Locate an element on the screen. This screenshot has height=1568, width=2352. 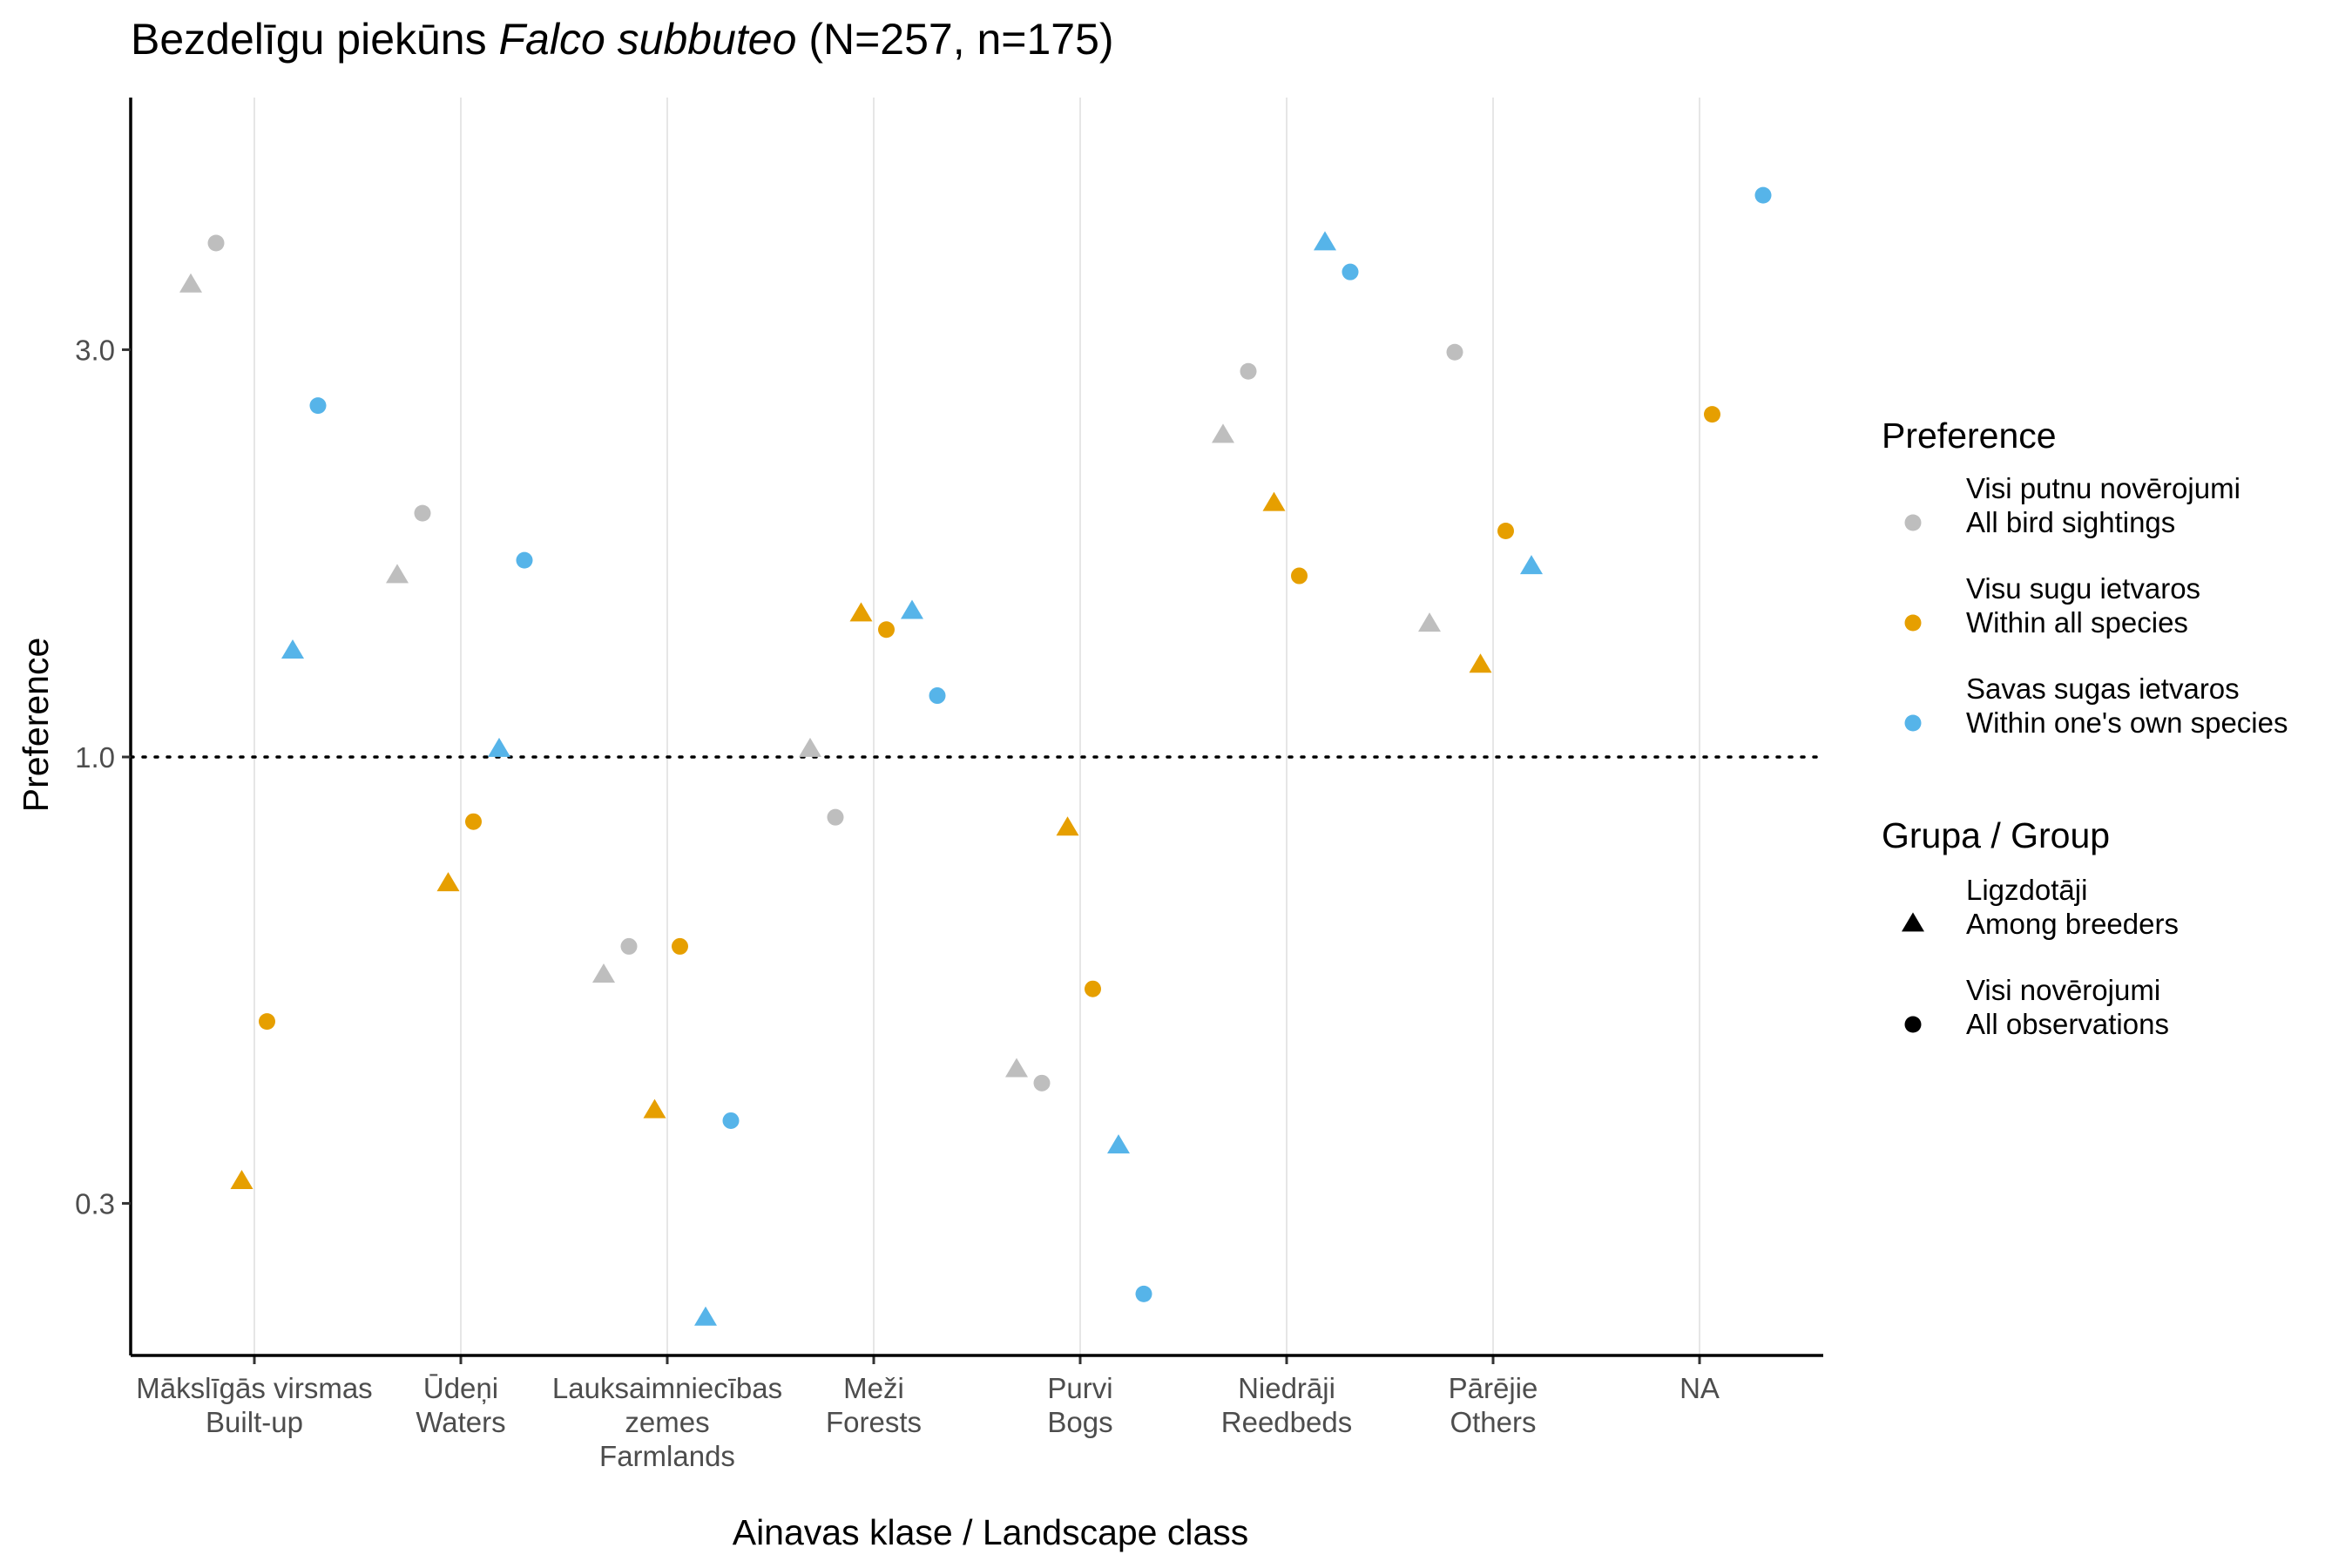
data-point-own_species-all_obs-waters is located at coordinates (524, 560).